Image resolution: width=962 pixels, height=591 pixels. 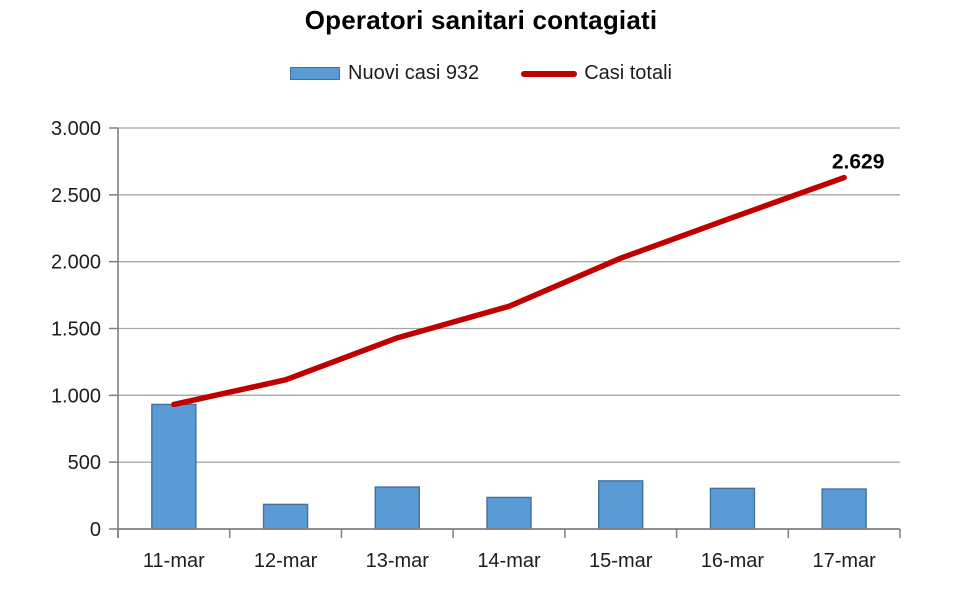 What do you see at coordinates (286, 561) in the screenshot?
I see `x-axis-label: 12-mar` at bounding box center [286, 561].